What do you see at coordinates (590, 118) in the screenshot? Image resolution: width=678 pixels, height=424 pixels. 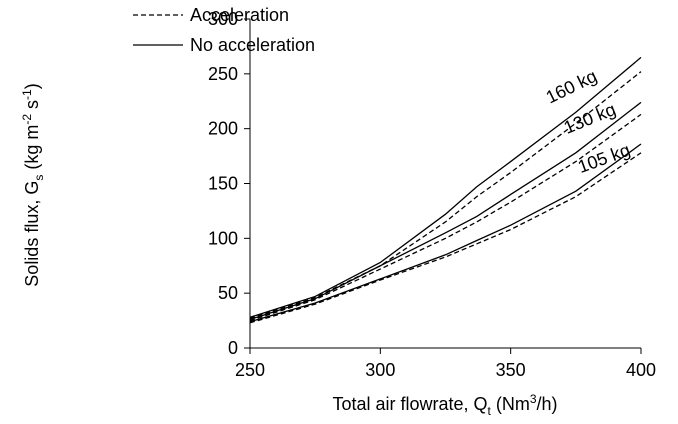 I see `series-label: 130 kg` at bounding box center [590, 118].